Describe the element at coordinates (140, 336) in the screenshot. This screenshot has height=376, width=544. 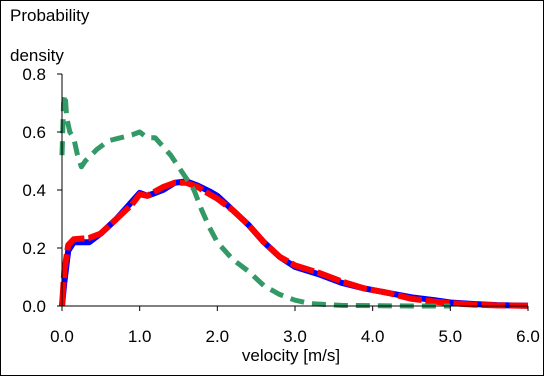
I see `x-tick-label: 1.0` at that location.